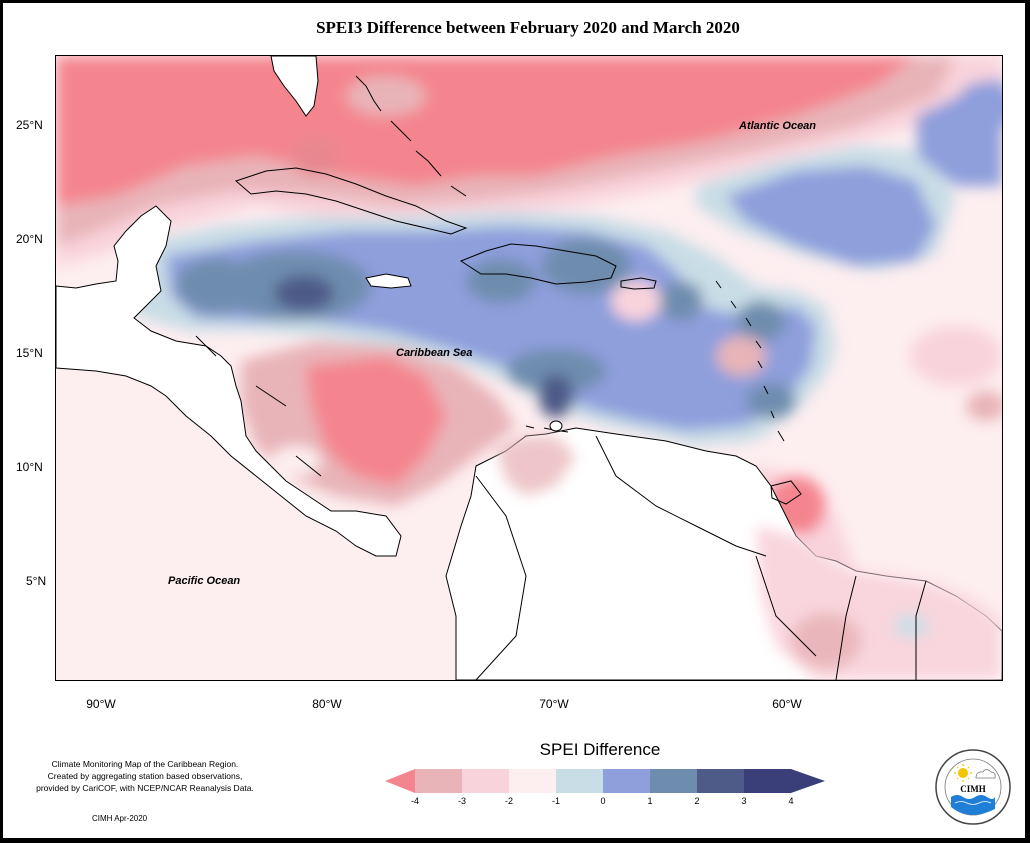 This screenshot has height=843, width=1030. Describe the element at coordinates (204, 581) in the screenshot. I see `pacific-ocean-label: Pacific Ocean` at that location.